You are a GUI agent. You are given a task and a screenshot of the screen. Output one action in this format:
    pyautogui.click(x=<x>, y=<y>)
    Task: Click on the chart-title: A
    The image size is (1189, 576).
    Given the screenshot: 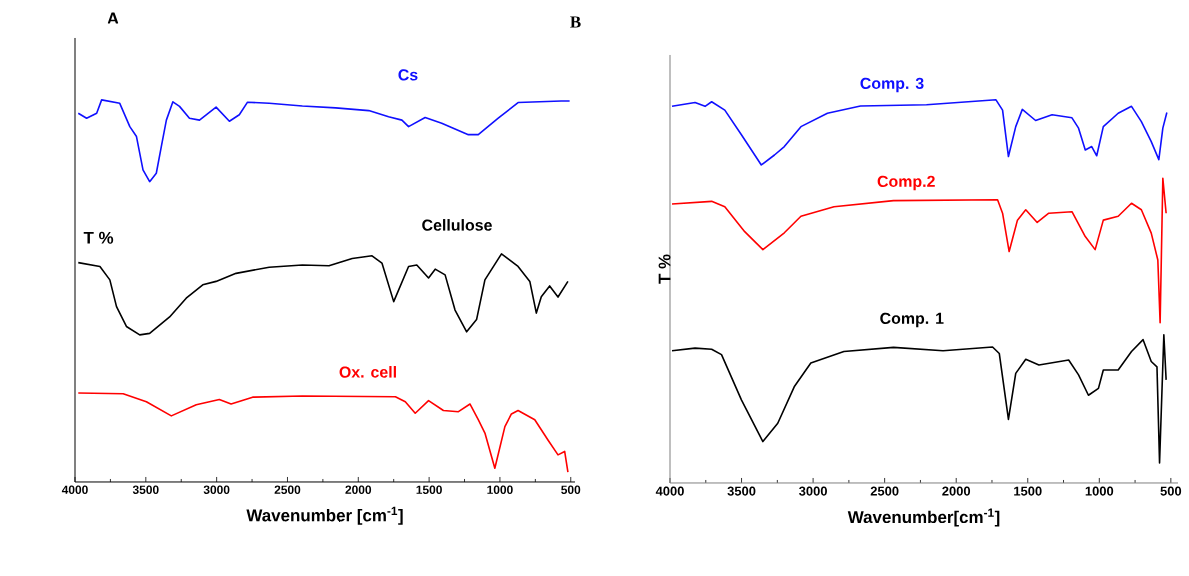 What is the action you would take?
    pyautogui.click(x=113, y=18)
    